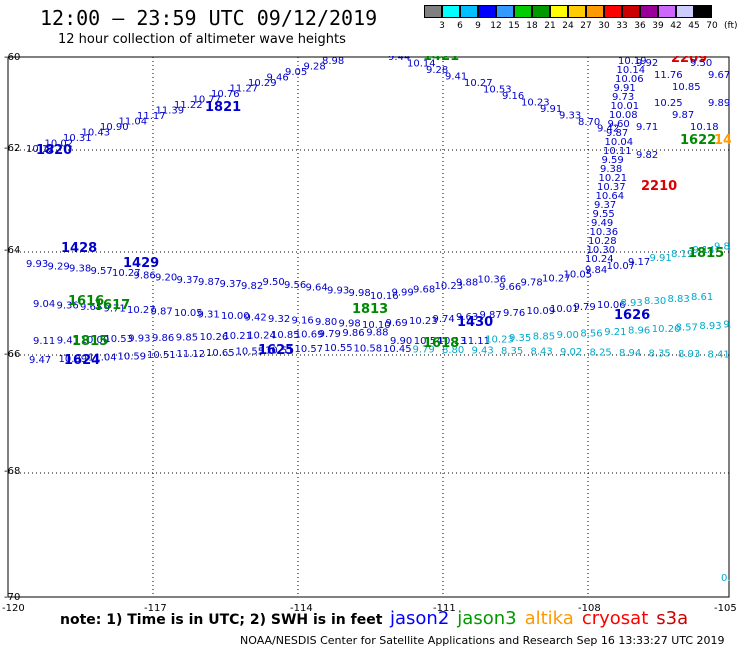 Image resolution: width=740 pixels, height=650 pixels. I want to click on wave-value: 8.70, so click(589, 122).